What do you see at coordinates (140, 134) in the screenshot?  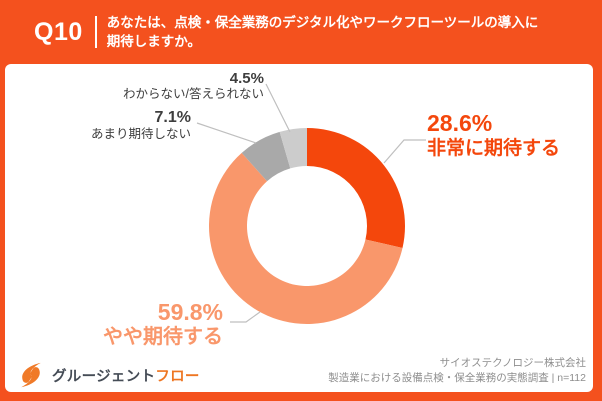 I see `cat-not-much: あまり期待しない` at bounding box center [140, 134].